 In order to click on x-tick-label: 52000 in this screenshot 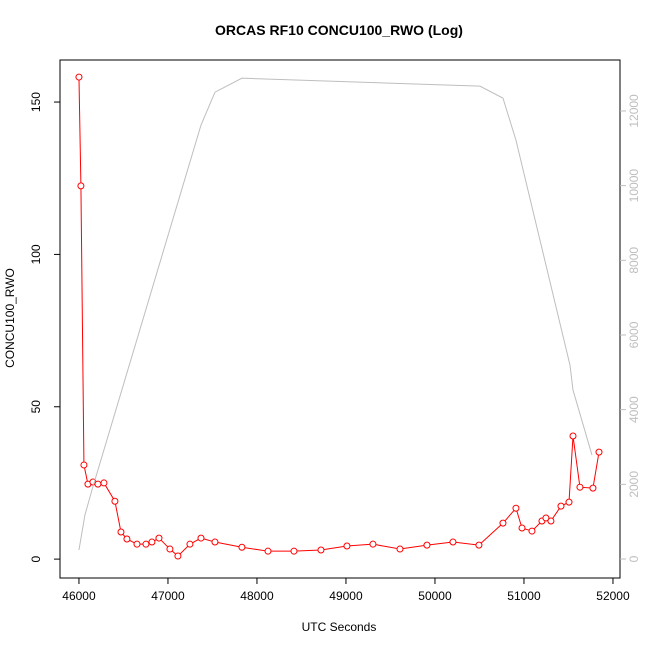, I will do `click(613, 596)`.